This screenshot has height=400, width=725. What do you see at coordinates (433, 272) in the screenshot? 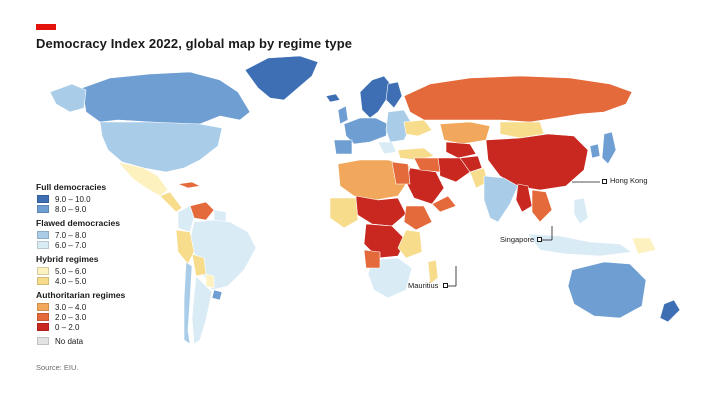
I see `madagascar` at bounding box center [433, 272].